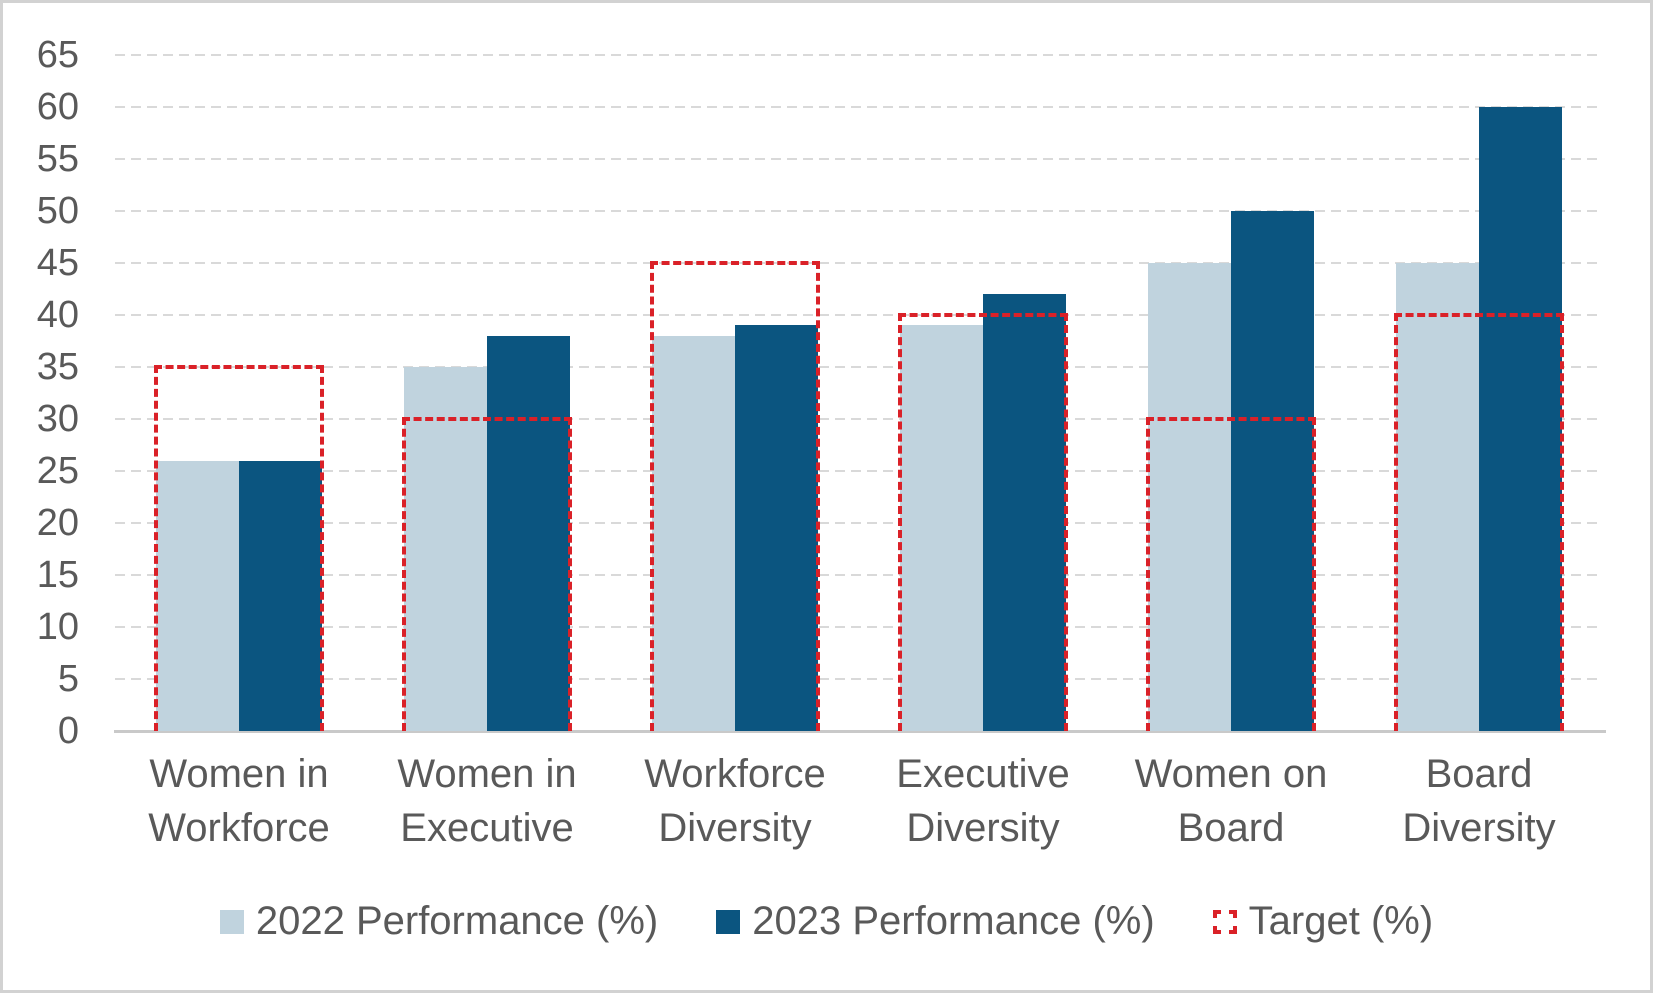  What do you see at coordinates (239, 801) in the screenshot?
I see `category-label: Women in Workforce` at bounding box center [239, 801].